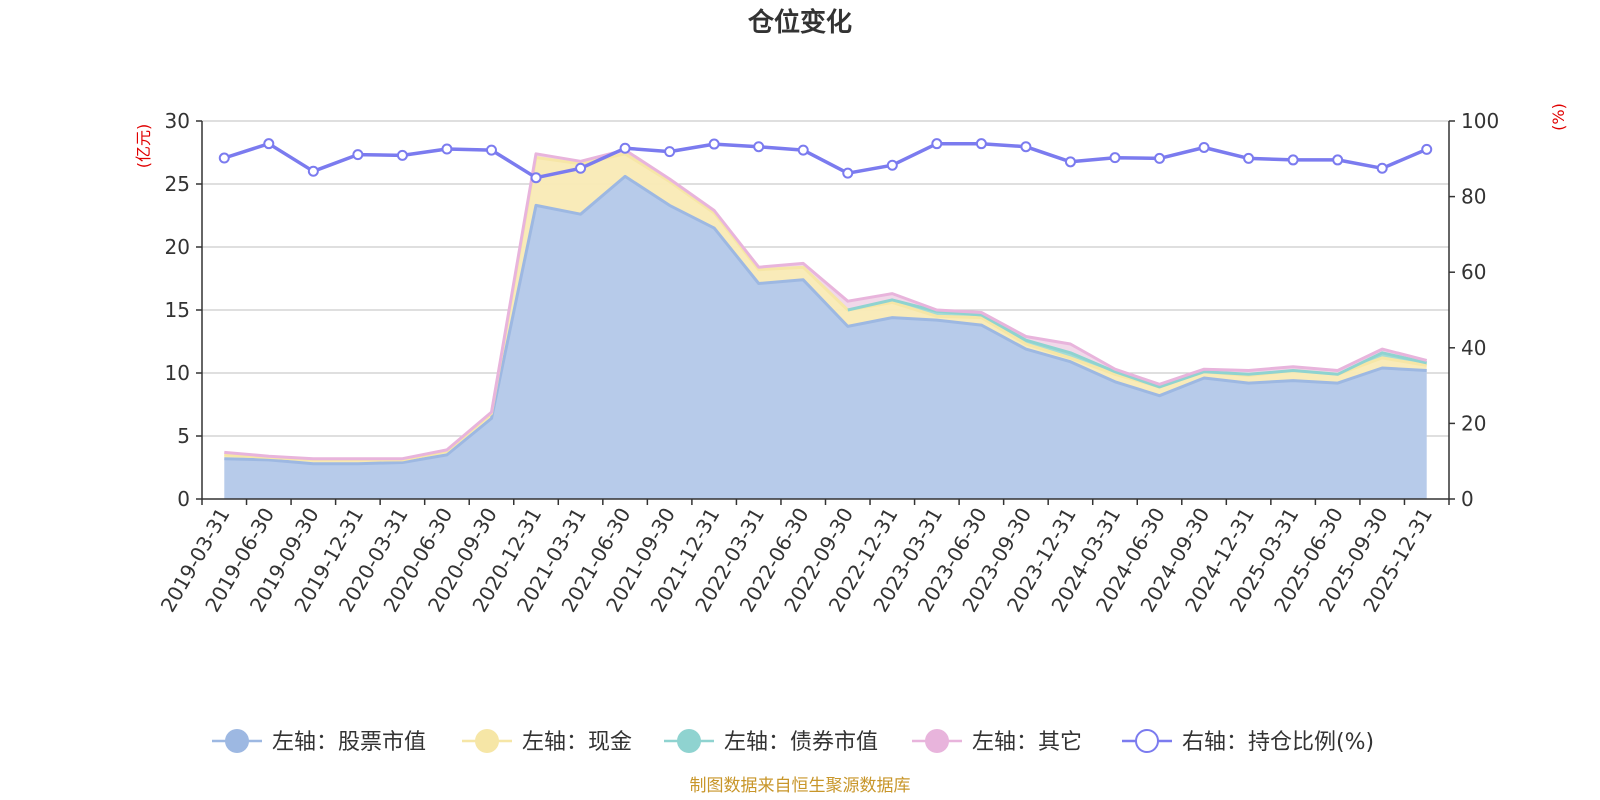  What do you see at coordinates (183, 499) in the screenshot?
I see `left-tick-label: 0` at bounding box center [183, 499].